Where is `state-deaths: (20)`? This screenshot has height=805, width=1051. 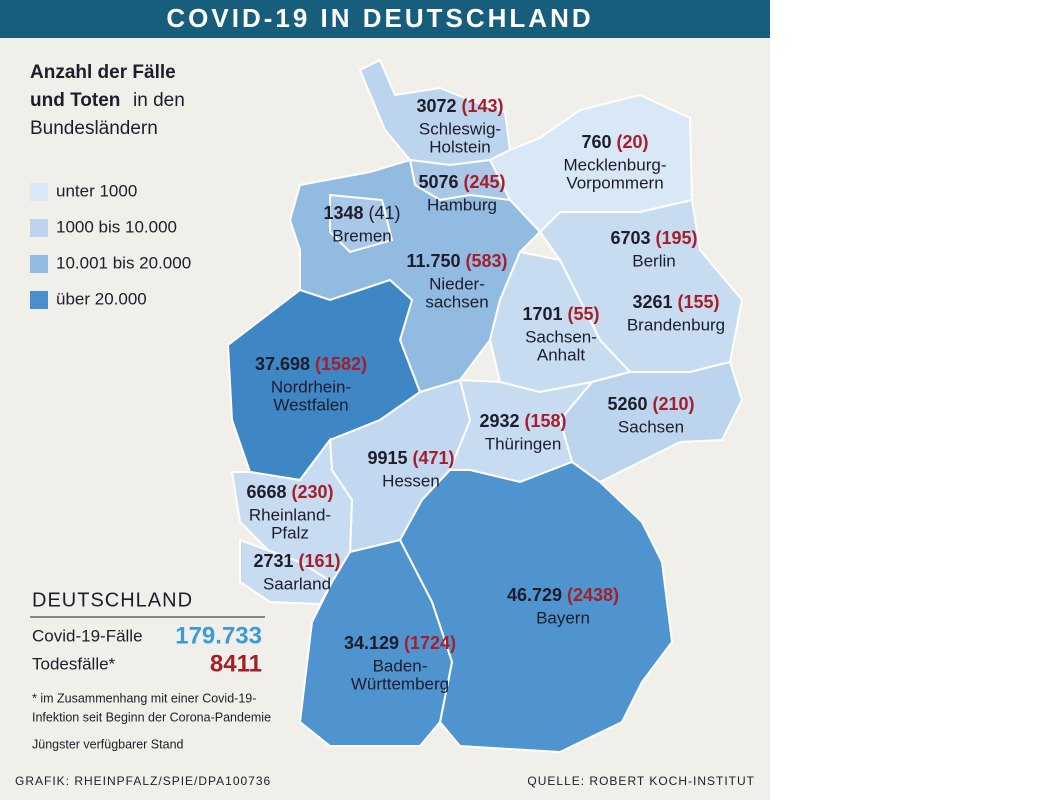 state-deaths: (20) is located at coordinates (633, 142).